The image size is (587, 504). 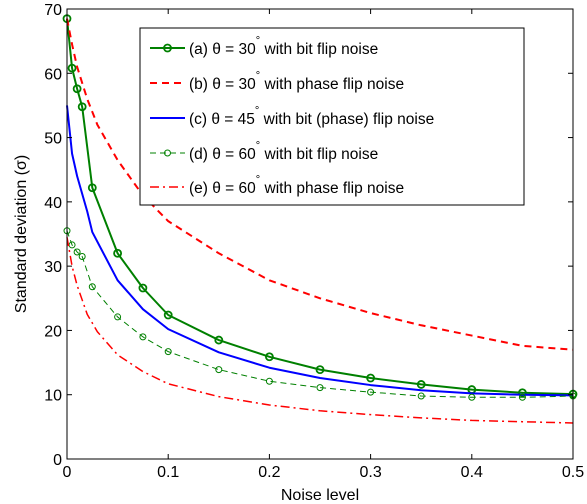 I want to click on x-tick-label: 0, so click(x=67, y=472).